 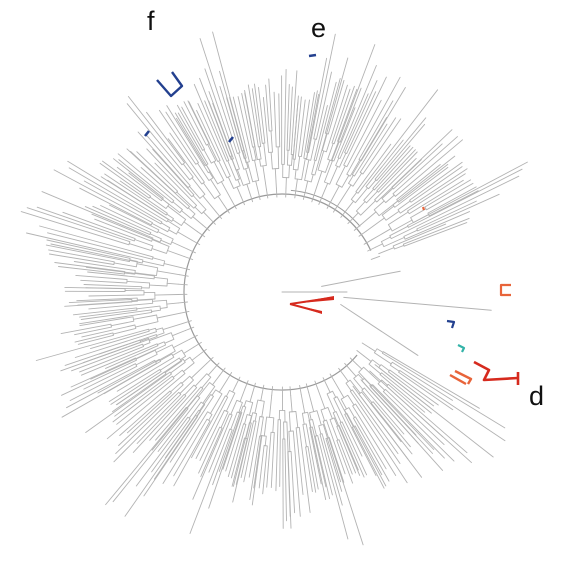 What do you see at coordinates (451, 324) in the screenshot?
I see `blue-bracket` at bounding box center [451, 324].